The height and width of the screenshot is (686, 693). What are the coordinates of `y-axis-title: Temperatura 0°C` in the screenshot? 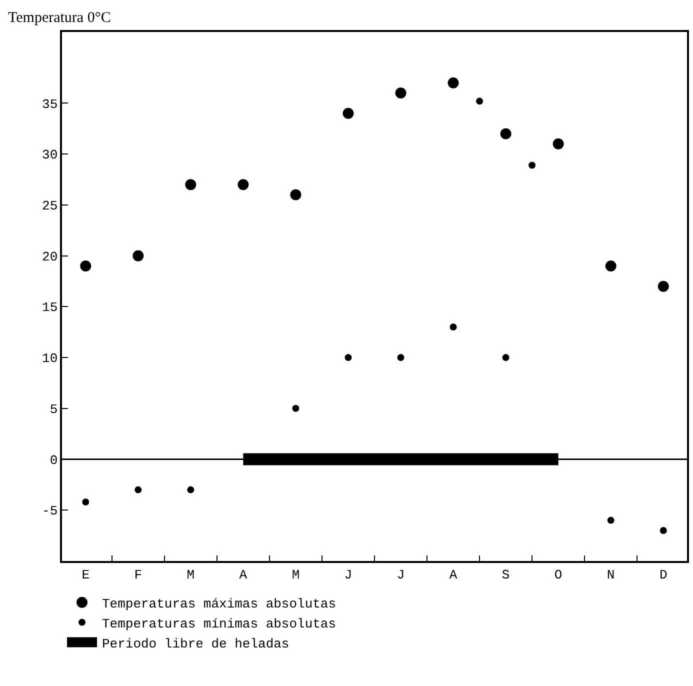 It's located at (59, 18).